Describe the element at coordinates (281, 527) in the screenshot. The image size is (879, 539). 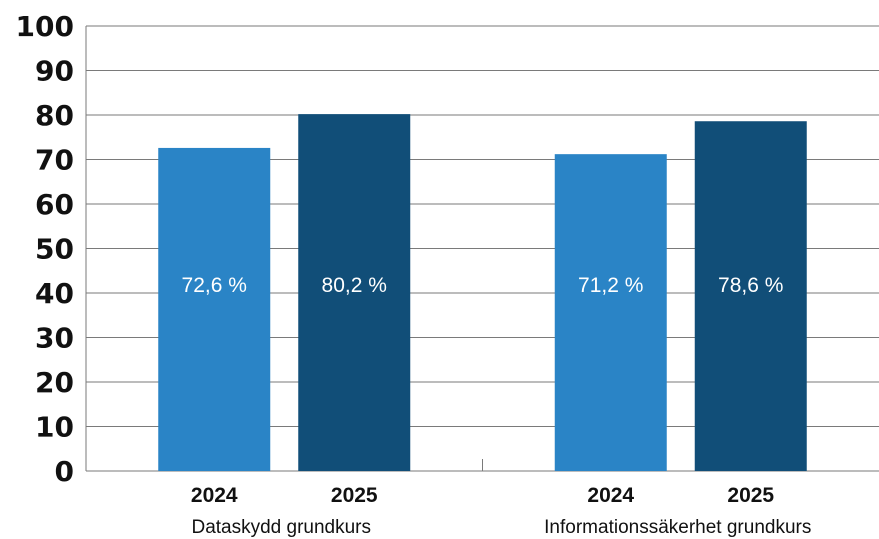
I see `group-label: Dataskydd grundkurs` at that location.